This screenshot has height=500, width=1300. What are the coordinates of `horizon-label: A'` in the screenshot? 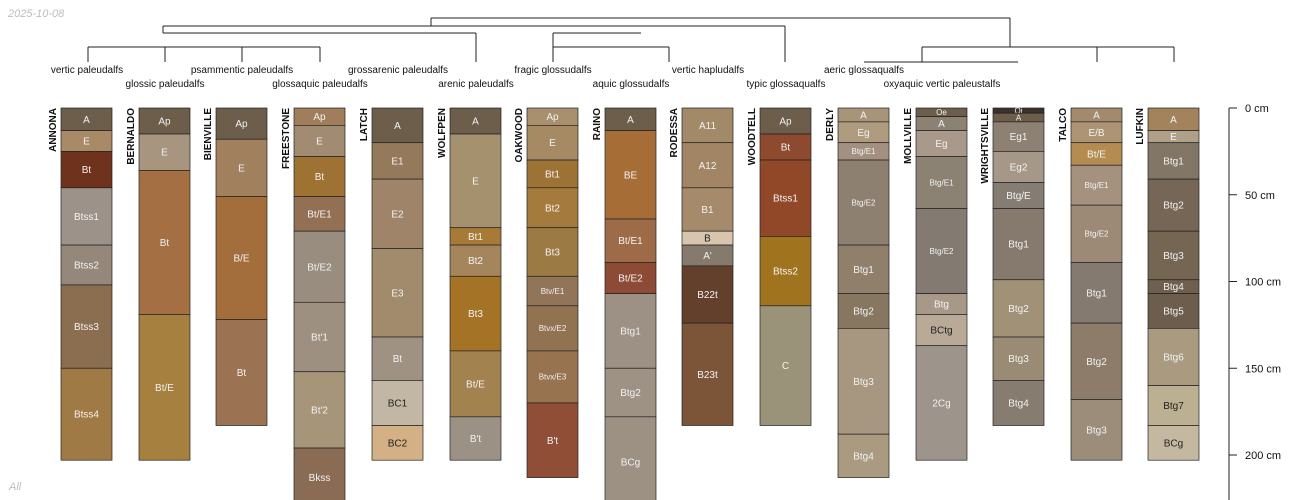 It's located at (707, 256).